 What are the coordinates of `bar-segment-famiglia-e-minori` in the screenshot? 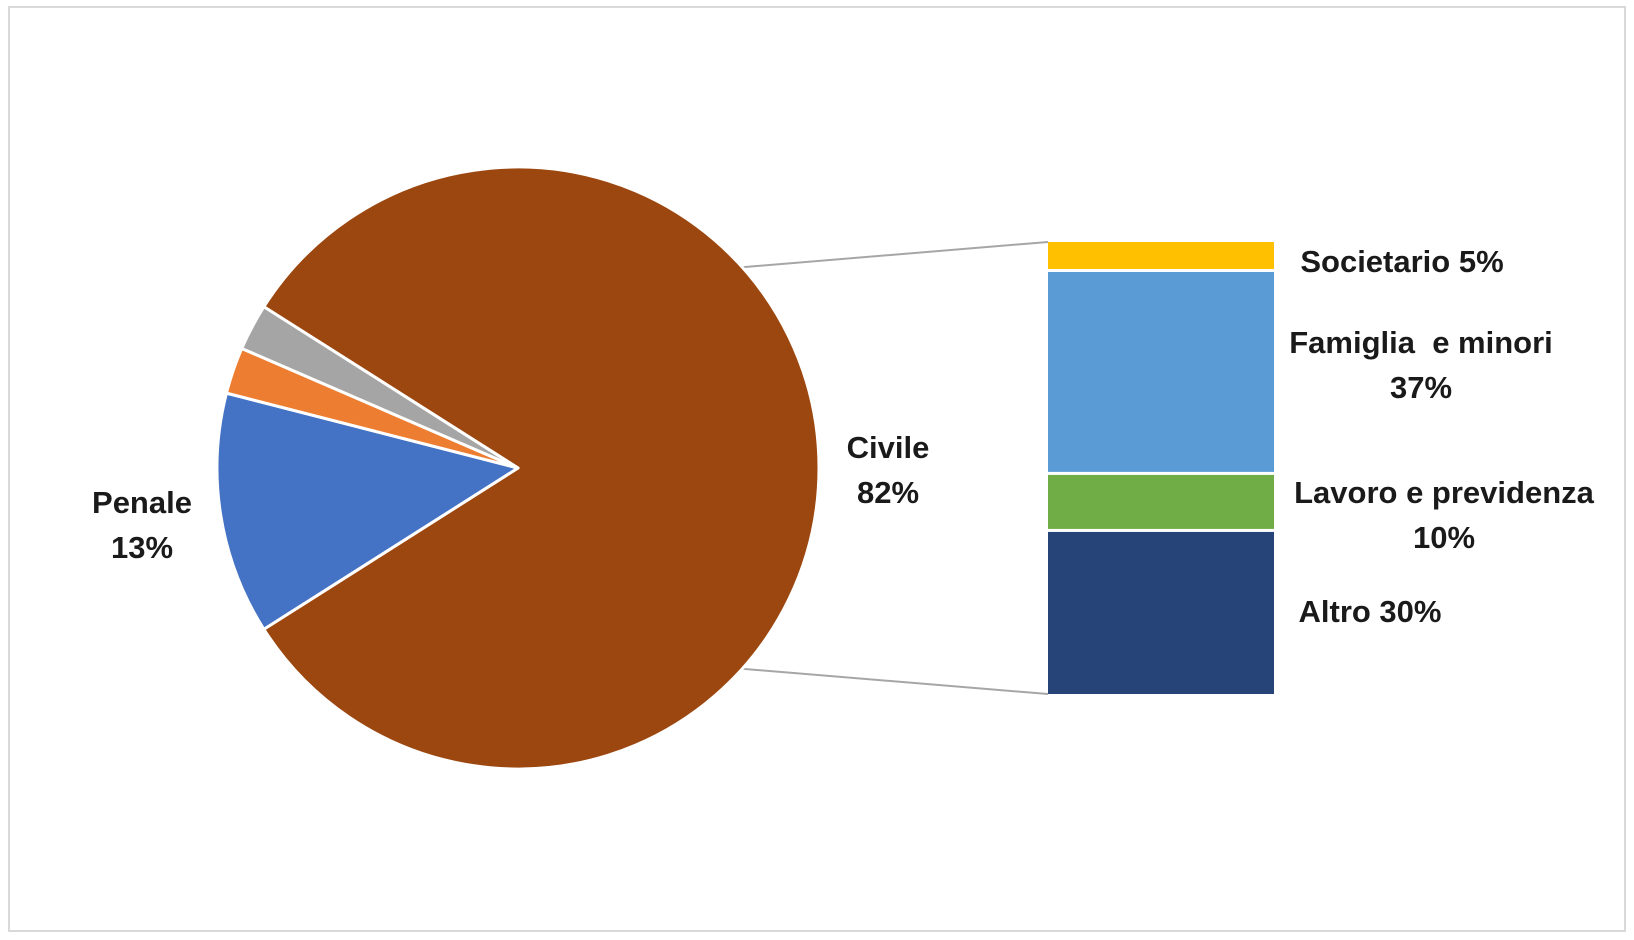 It's located at (1161, 372).